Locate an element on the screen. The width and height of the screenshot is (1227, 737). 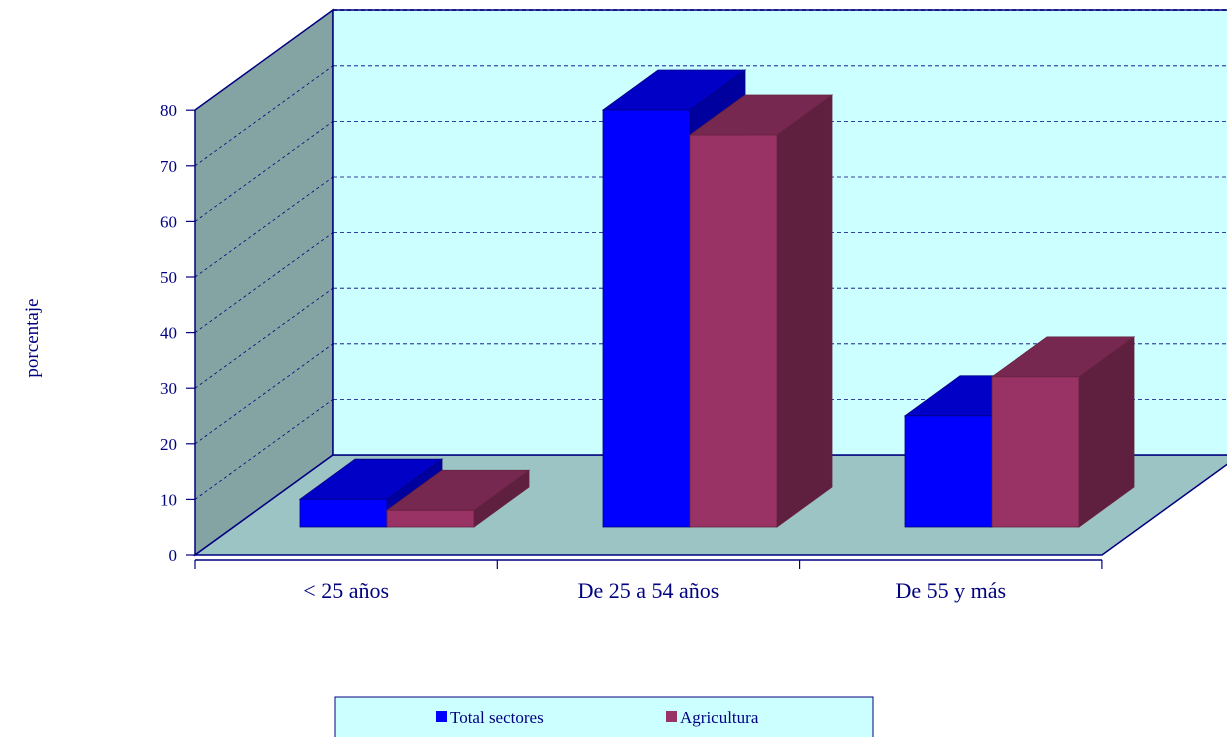
y-tick-label: 70 is located at coordinates (168, 166).